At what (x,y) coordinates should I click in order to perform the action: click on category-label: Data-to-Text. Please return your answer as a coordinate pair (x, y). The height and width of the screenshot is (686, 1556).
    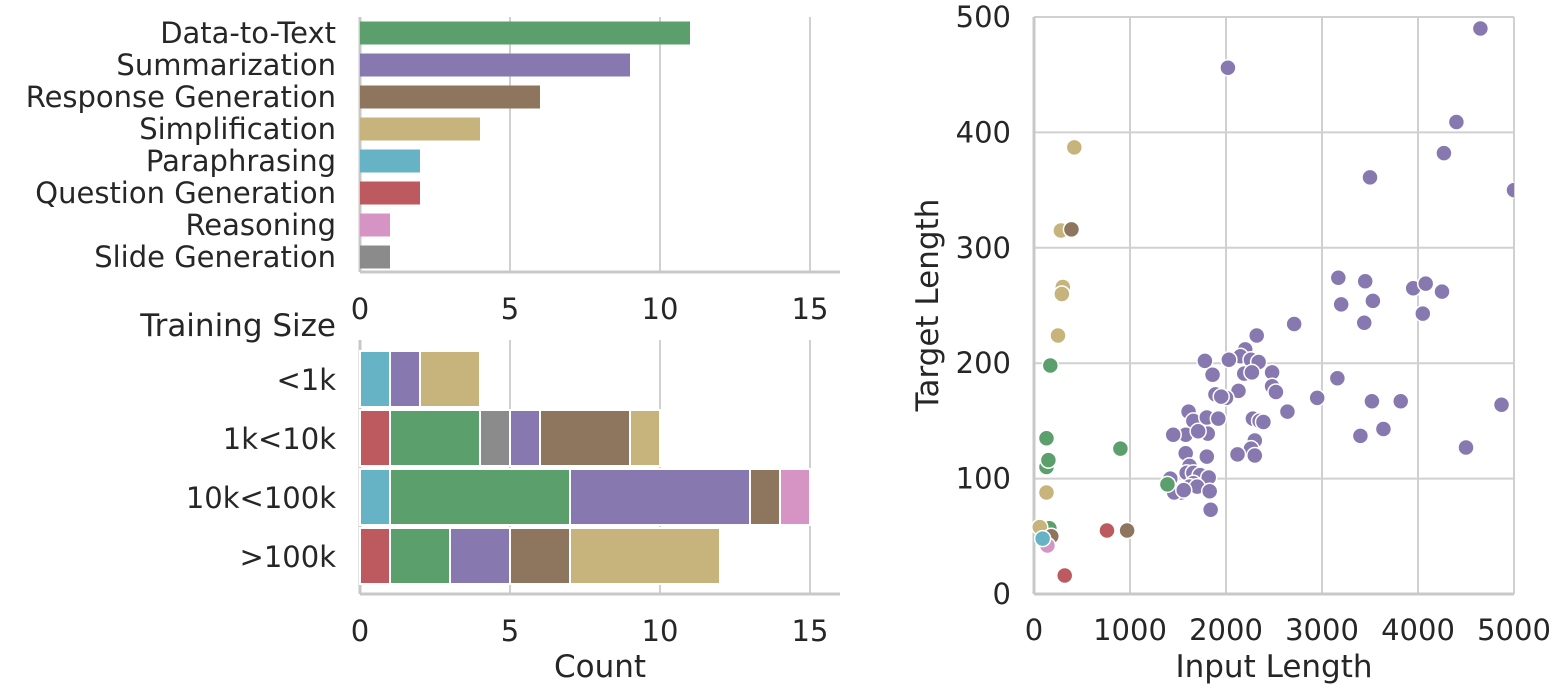
    Looking at the image, I should click on (248, 33).